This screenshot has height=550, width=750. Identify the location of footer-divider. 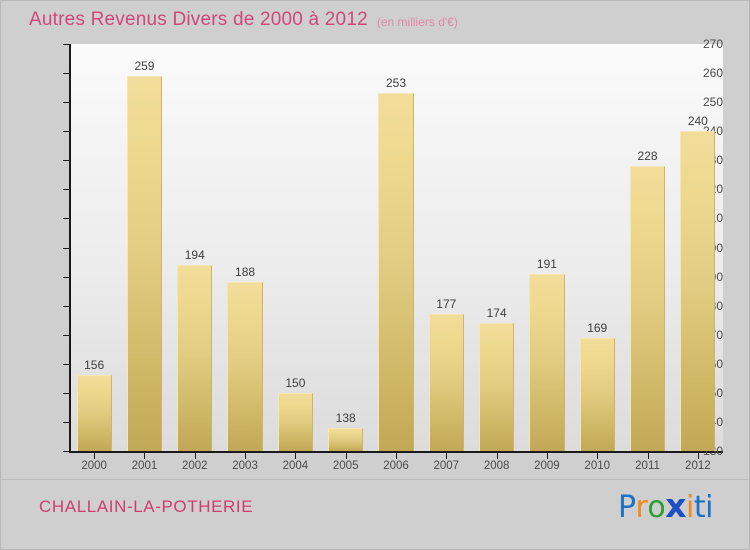
(375, 479).